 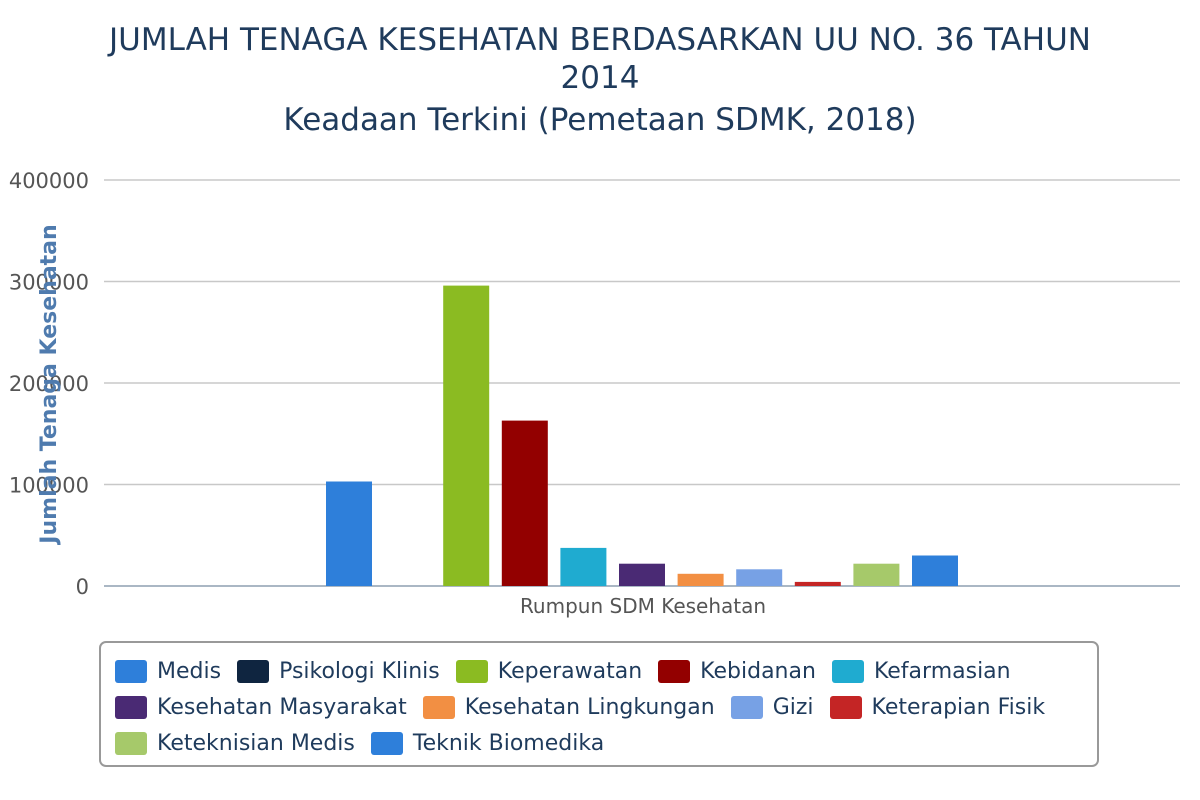 What do you see at coordinates (606, 743) in the screenshot?
I see `legend-row: Keteknisian Medis Teknik Biomedika` at bounding box center [606, 743].